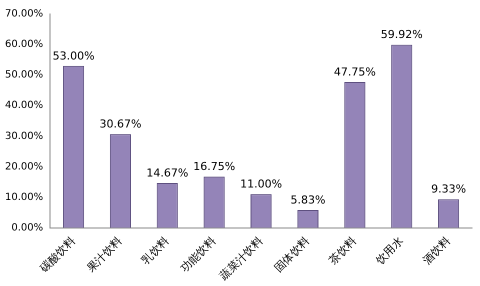  I want to click on x-tick-label: 固体饮料, so click(292, 254).